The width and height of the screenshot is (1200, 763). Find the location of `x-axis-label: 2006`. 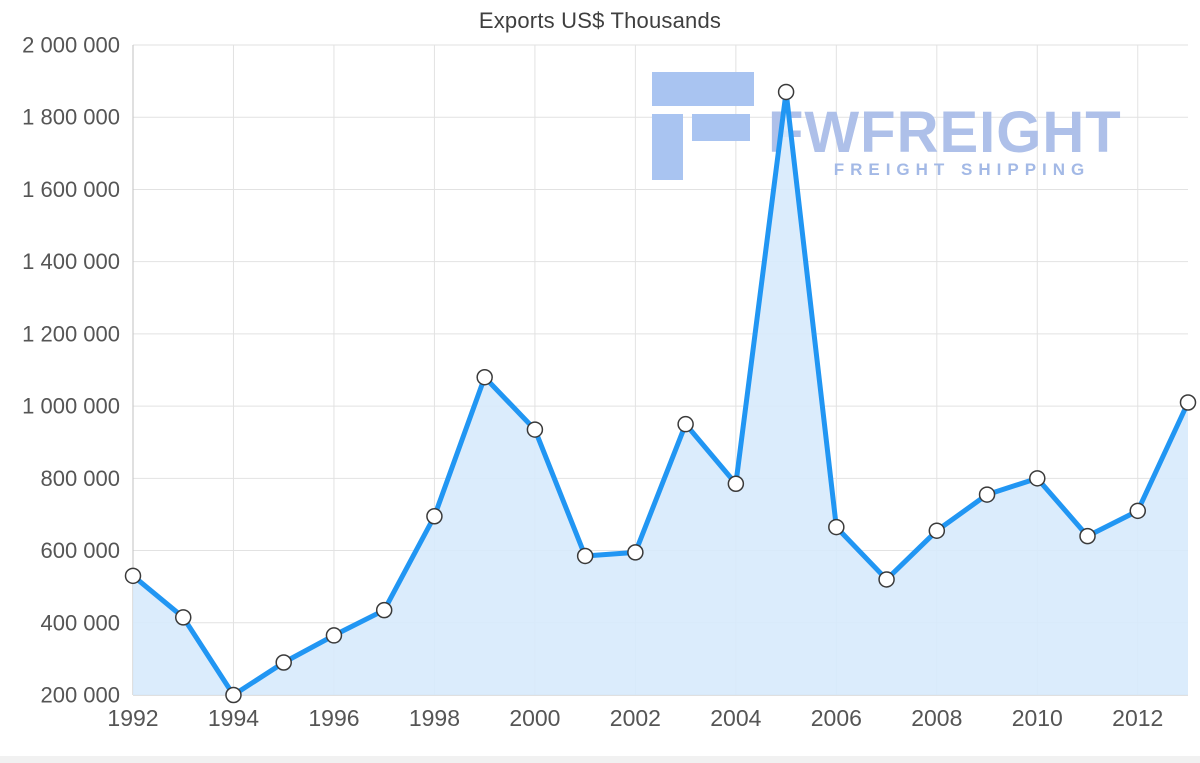

x-axis-label: 2006 is located at coordinates (836, 718).